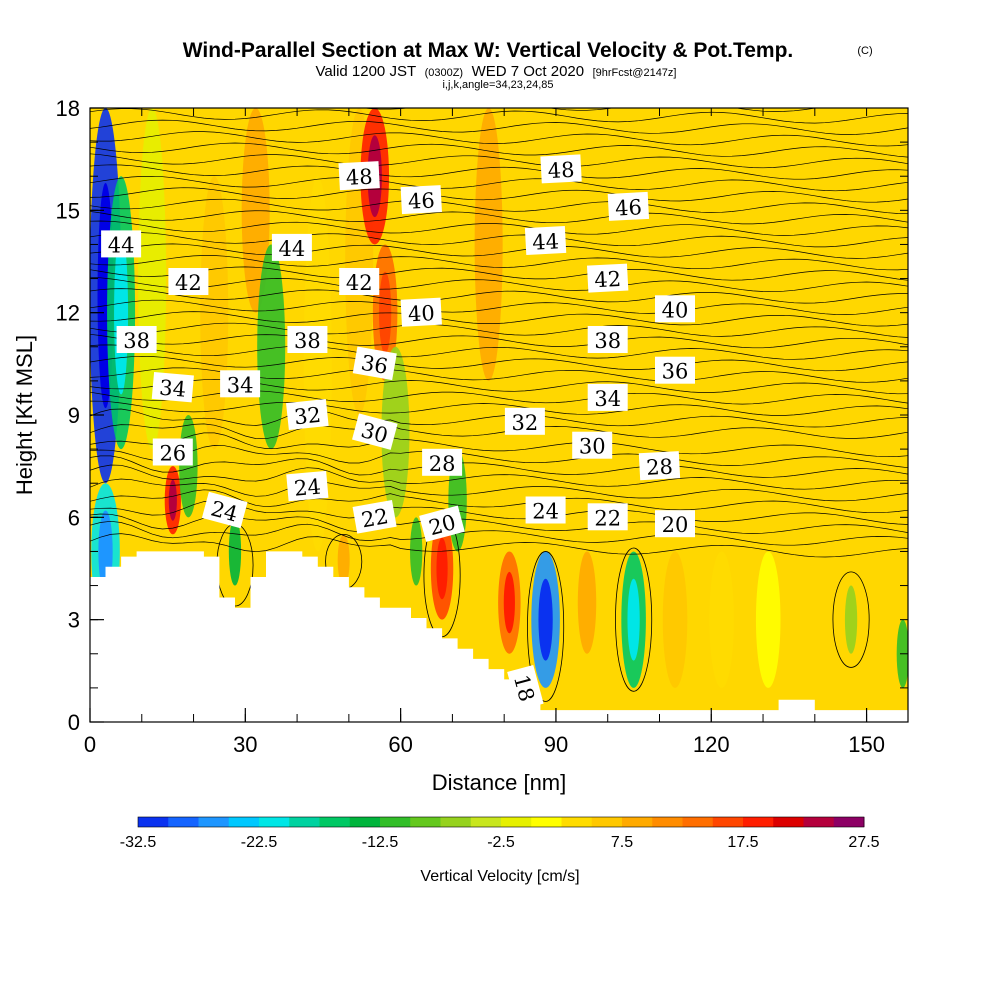 The width and height of the screenshot is (1000, 1000). Describe the element at coordinates (607, 397) in the screenshot. I see `contour-label: 34` at that location.